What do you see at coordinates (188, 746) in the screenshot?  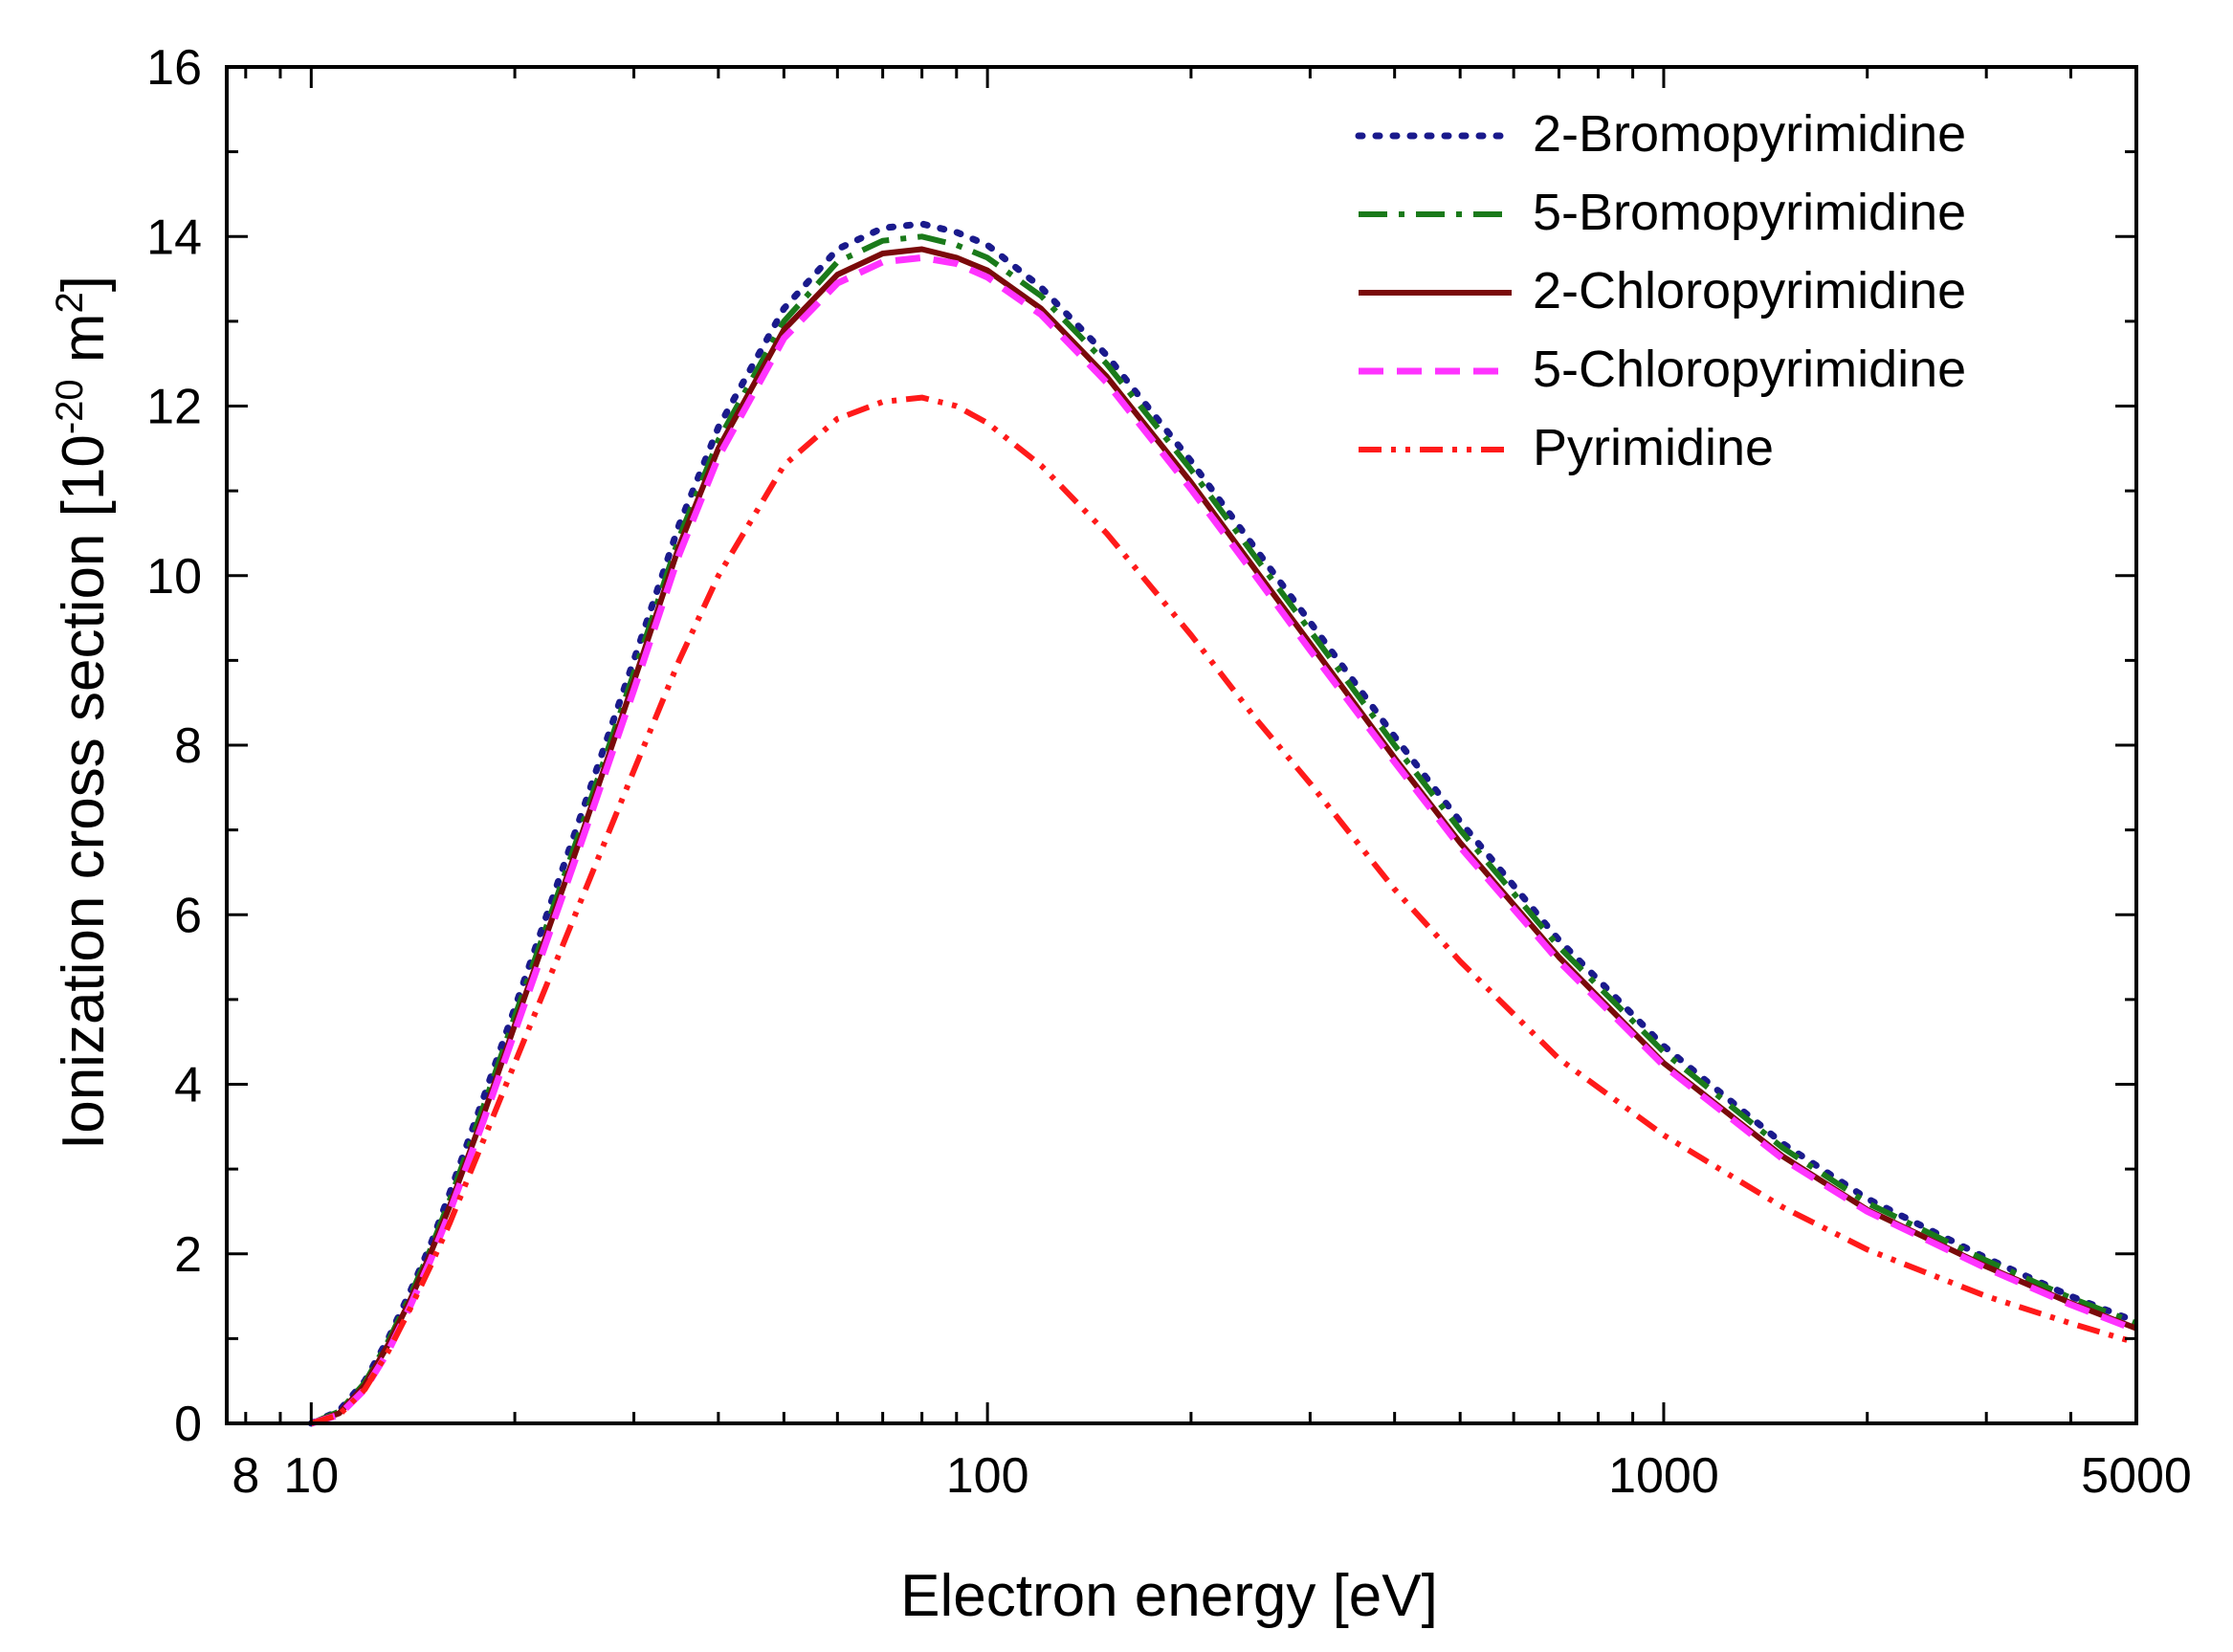 I see `y-tick-label: 8` at bounding box center [188, 746].